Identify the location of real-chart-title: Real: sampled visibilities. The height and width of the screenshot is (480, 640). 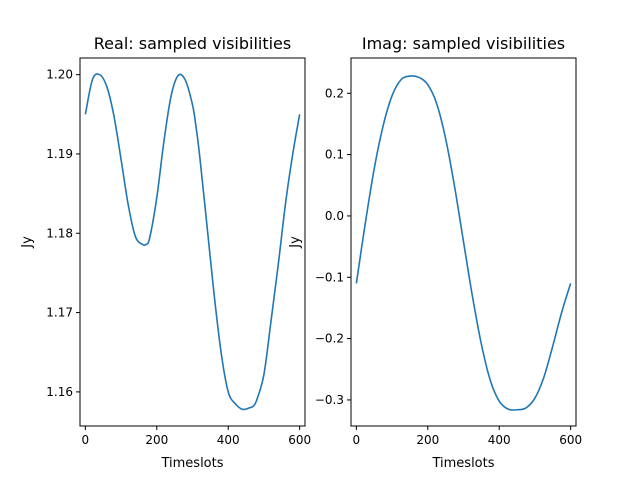
(192, 43).